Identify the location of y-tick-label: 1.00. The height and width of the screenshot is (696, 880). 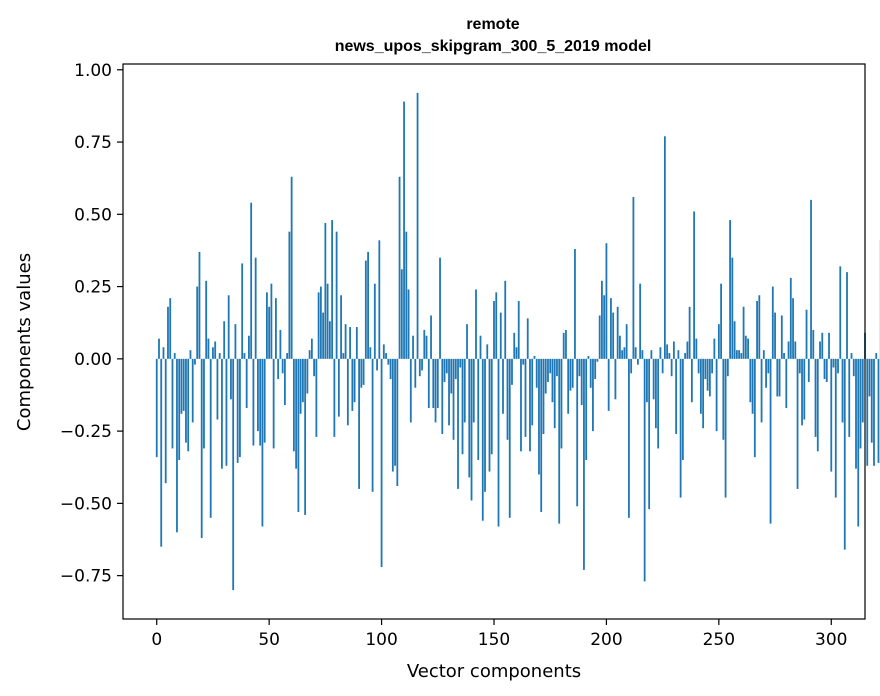
(93, 71).